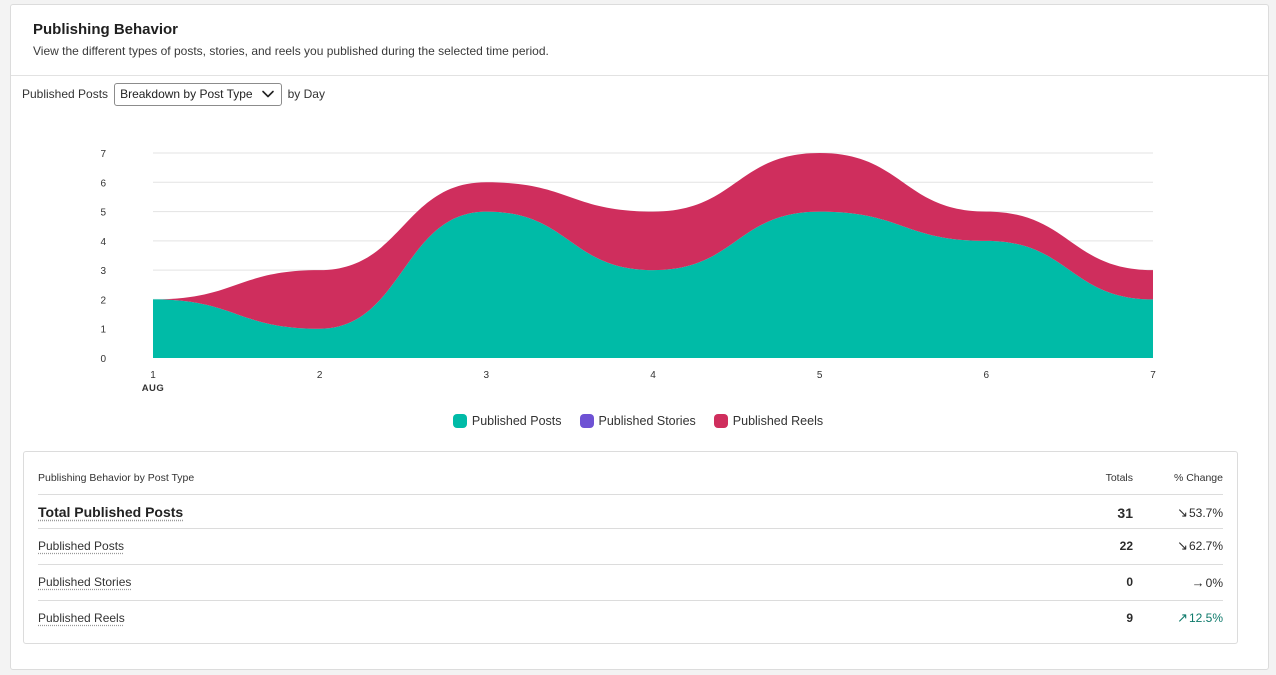 The image size is (1276, 675). I want to click on y-tick-label: 3, so click(103, 271).